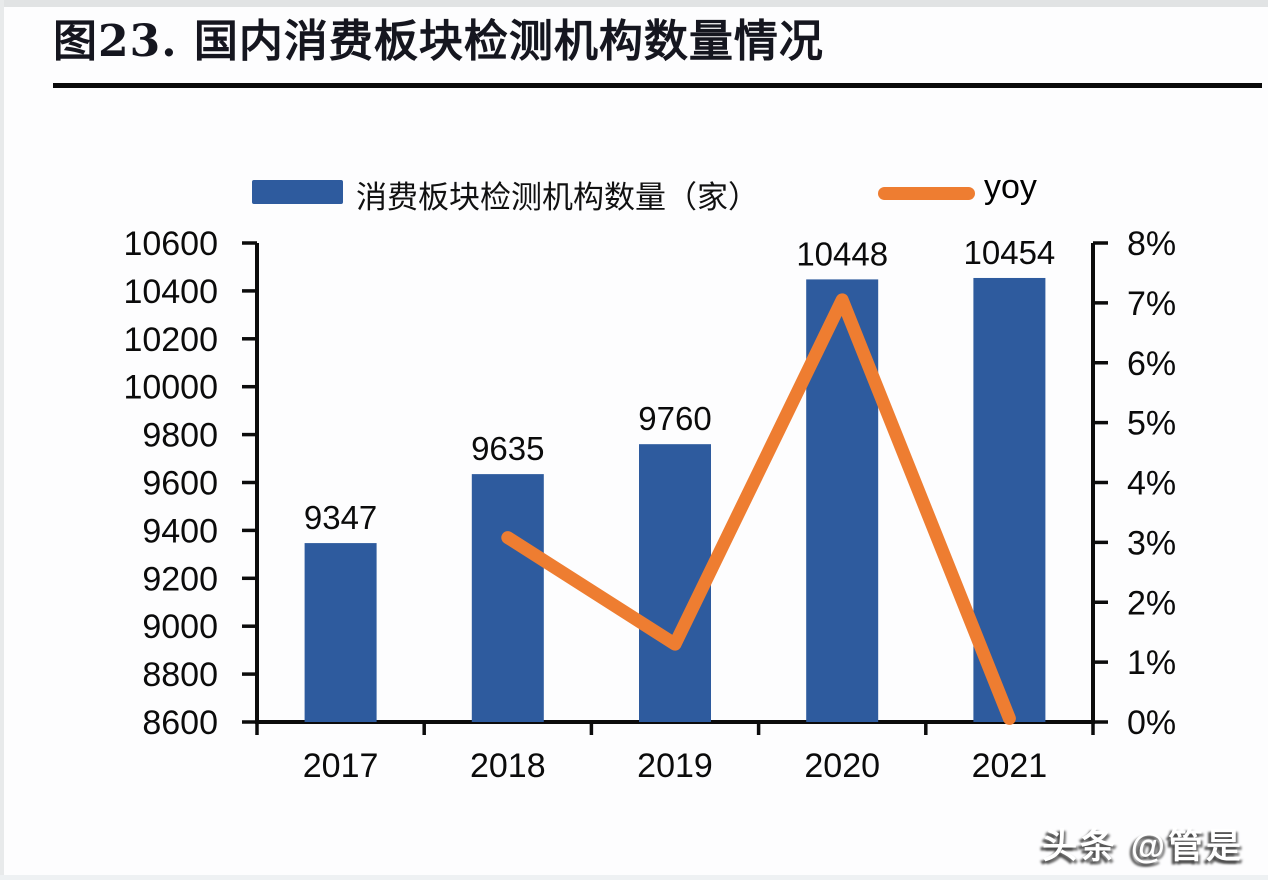 The height and width of the screenshot is (880, 1268). Describe the element at coordinates (1143, 846) in the screenshot. I see `watermark-text: 头条 @管是` at that location.